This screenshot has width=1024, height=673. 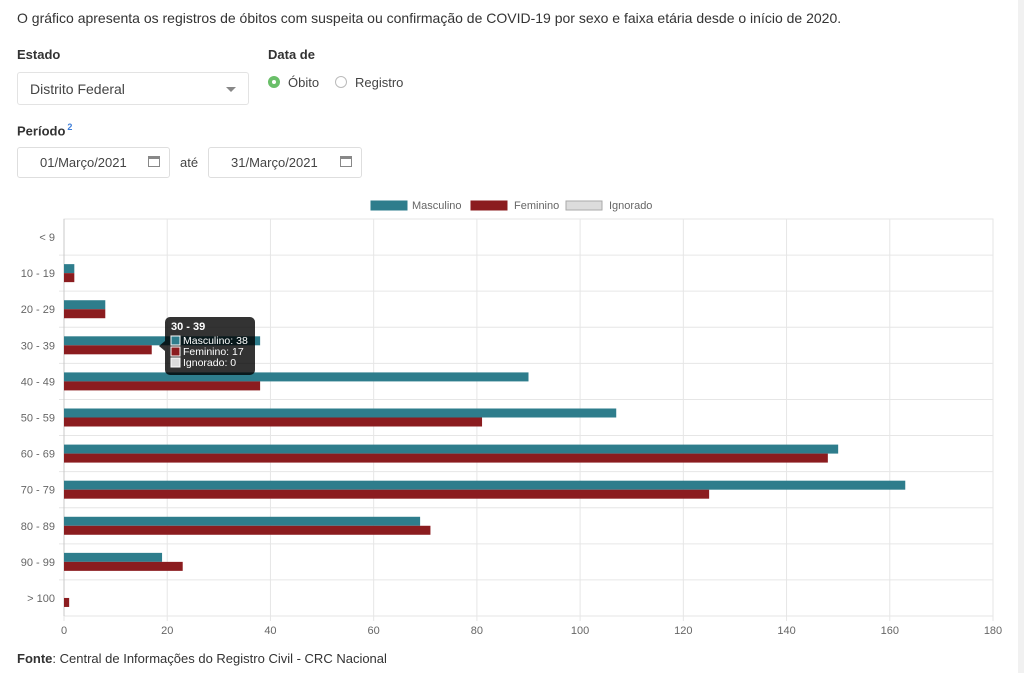 I want to click on estado-label: Estado, so click(x=39, y=54).